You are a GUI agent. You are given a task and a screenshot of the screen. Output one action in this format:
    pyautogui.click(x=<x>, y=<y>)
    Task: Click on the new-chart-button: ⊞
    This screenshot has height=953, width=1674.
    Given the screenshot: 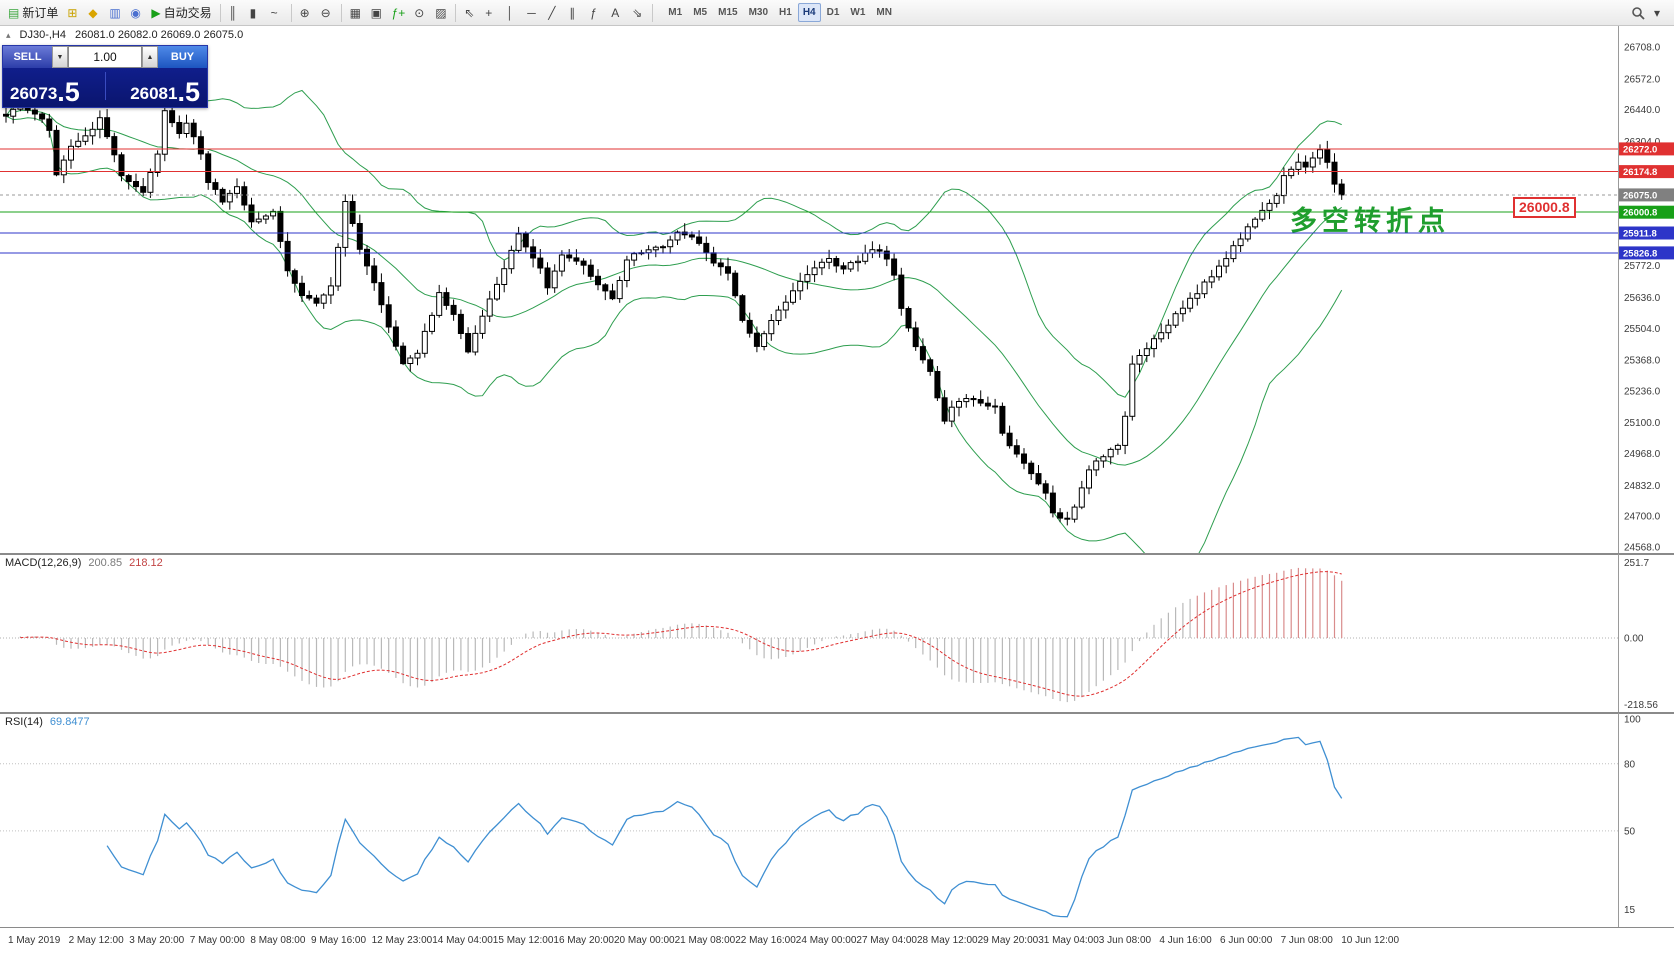 What is the action you would take?
    pyautogui.click(x=73, y=13)
    